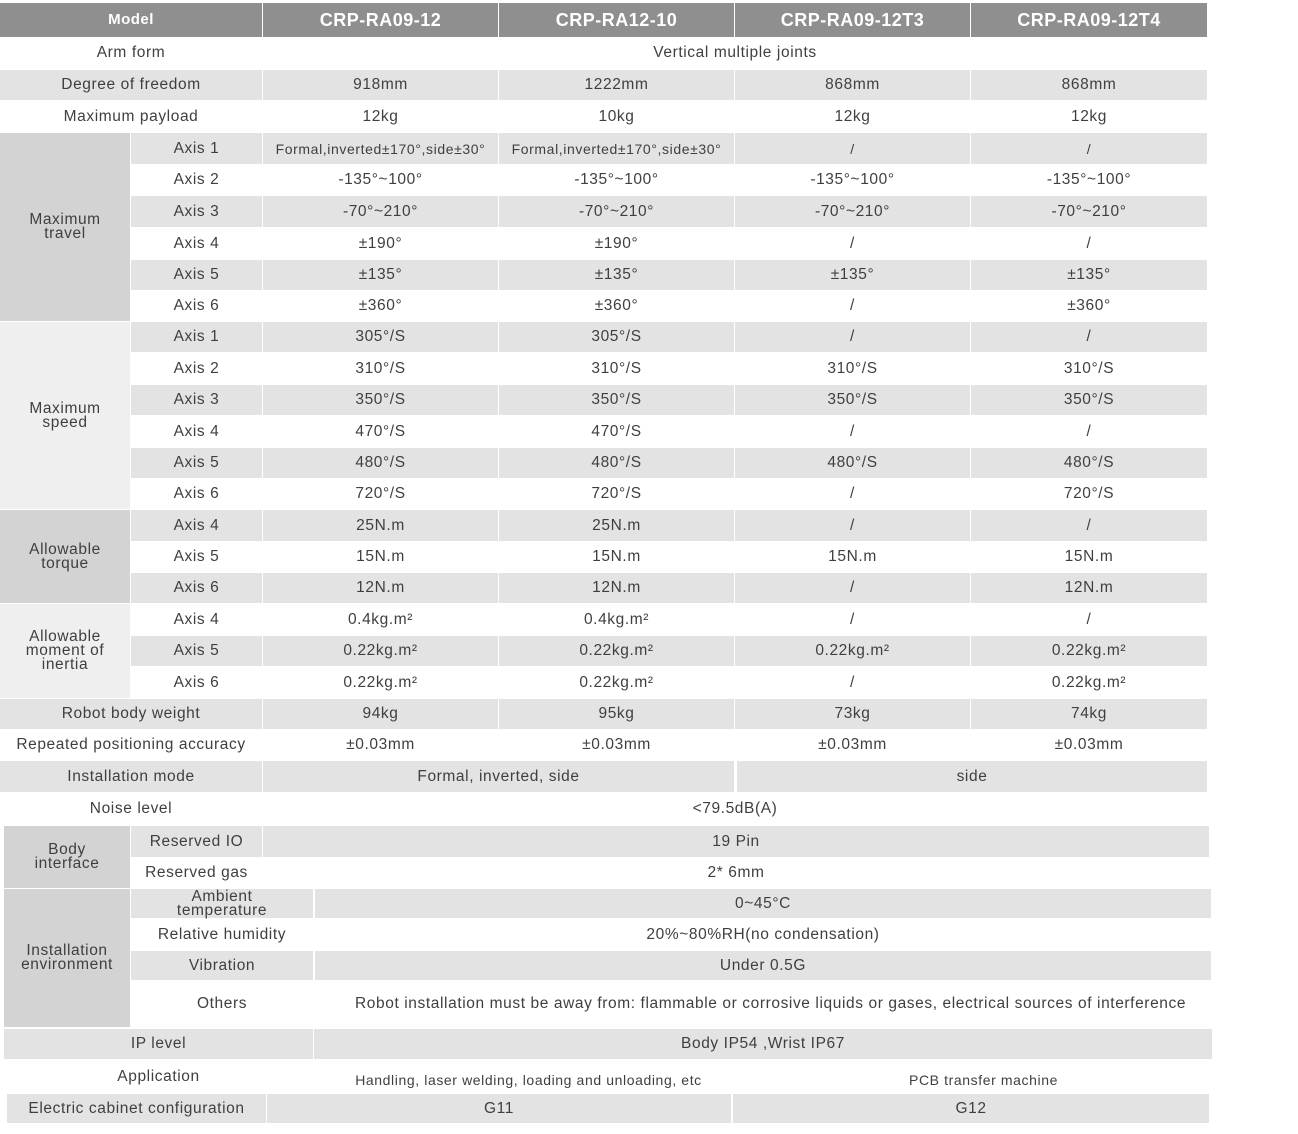  What do you see at coordinates (196, 872) in the screenshot?
I see `sub-label: Reserved gas` at bounding box center [196, 872].